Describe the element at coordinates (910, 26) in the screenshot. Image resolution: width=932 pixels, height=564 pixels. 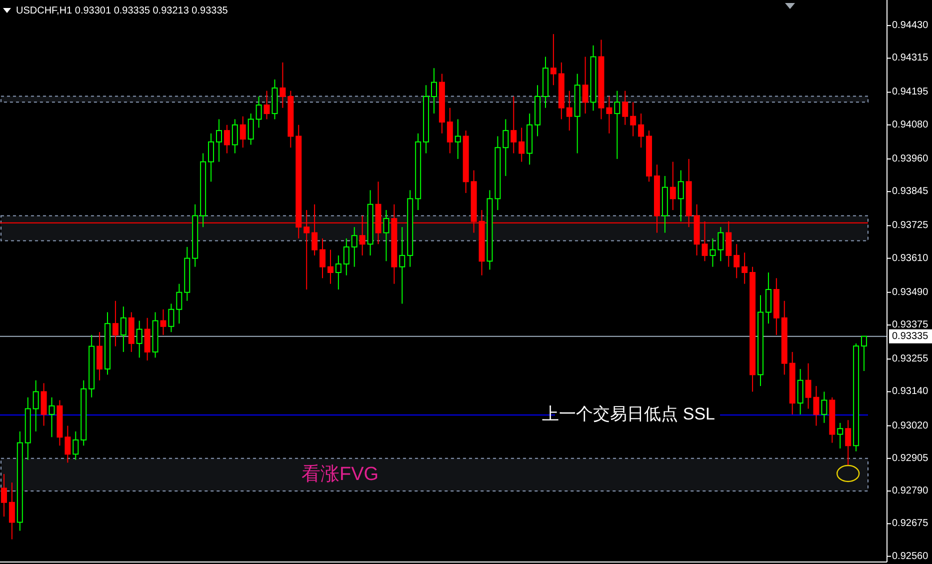
I see `y-tick-label: 0.94430` at that location.